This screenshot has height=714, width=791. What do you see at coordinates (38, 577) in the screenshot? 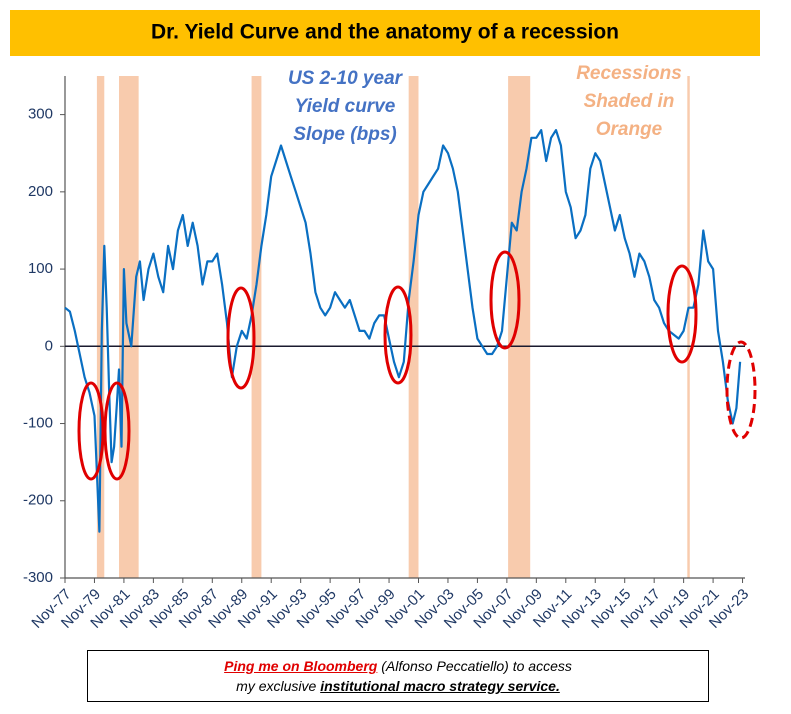
I see `y-tick-label: -300` at bounding box center [38, 577].